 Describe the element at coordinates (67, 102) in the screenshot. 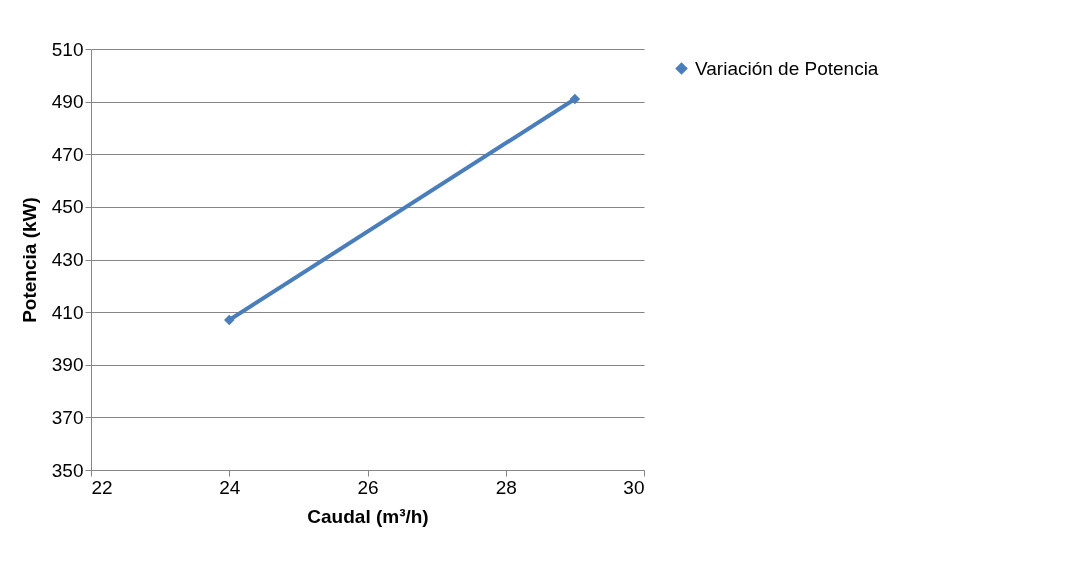

I see `y-tick-label: 490` at that location.